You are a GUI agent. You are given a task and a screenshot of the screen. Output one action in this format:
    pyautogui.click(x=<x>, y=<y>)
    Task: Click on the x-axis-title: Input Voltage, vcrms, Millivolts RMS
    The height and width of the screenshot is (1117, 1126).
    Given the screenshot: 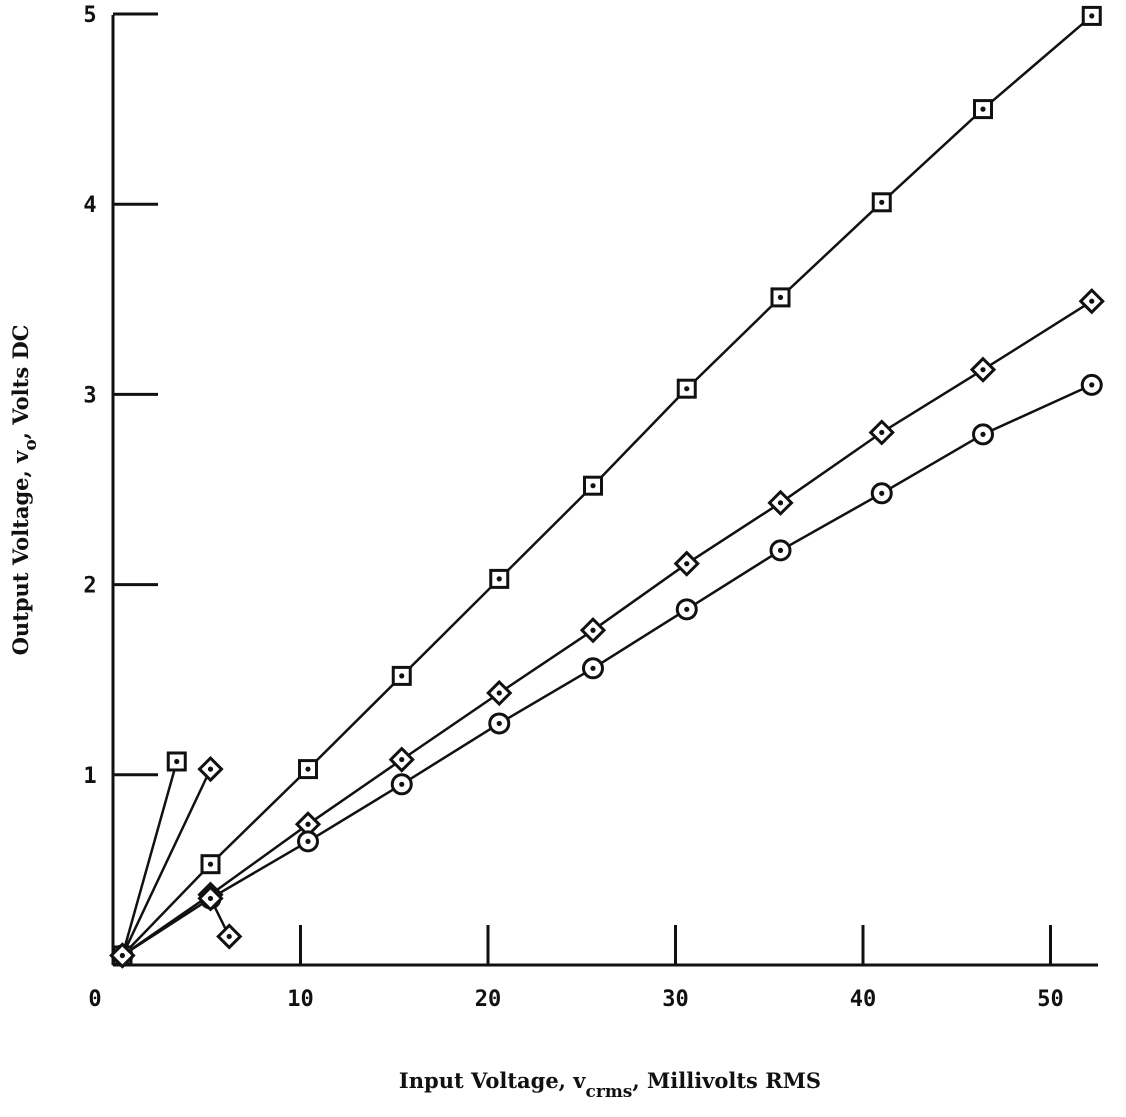 What is the action you would take?
    pyautogui.click(x=610, y=1085)
    